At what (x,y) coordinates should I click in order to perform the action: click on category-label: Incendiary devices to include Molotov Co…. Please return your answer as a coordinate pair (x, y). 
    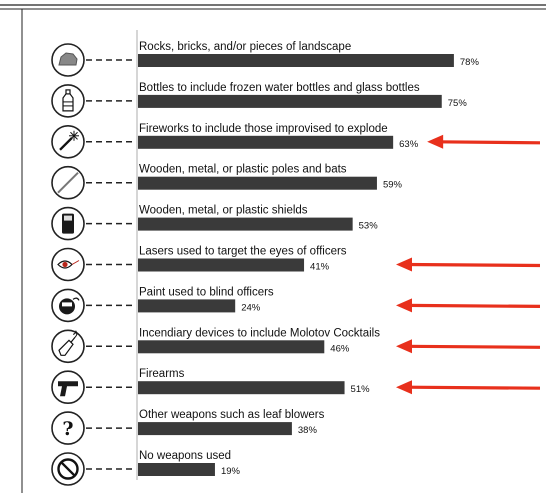
    Looking at the image, I should click on (259, 333).